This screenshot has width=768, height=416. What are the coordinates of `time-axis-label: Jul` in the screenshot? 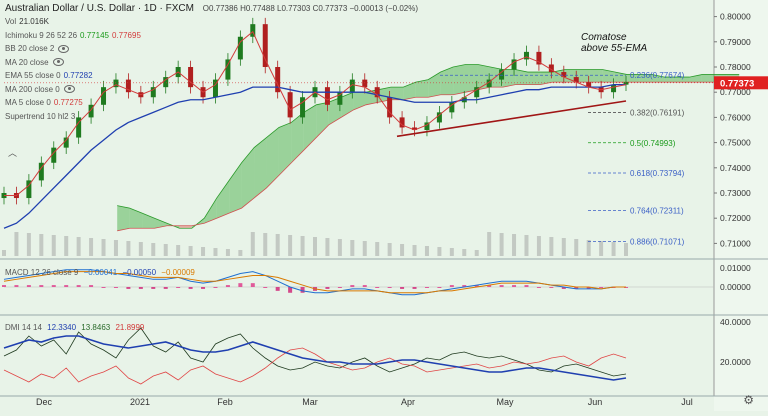 It's located at (687, 402).